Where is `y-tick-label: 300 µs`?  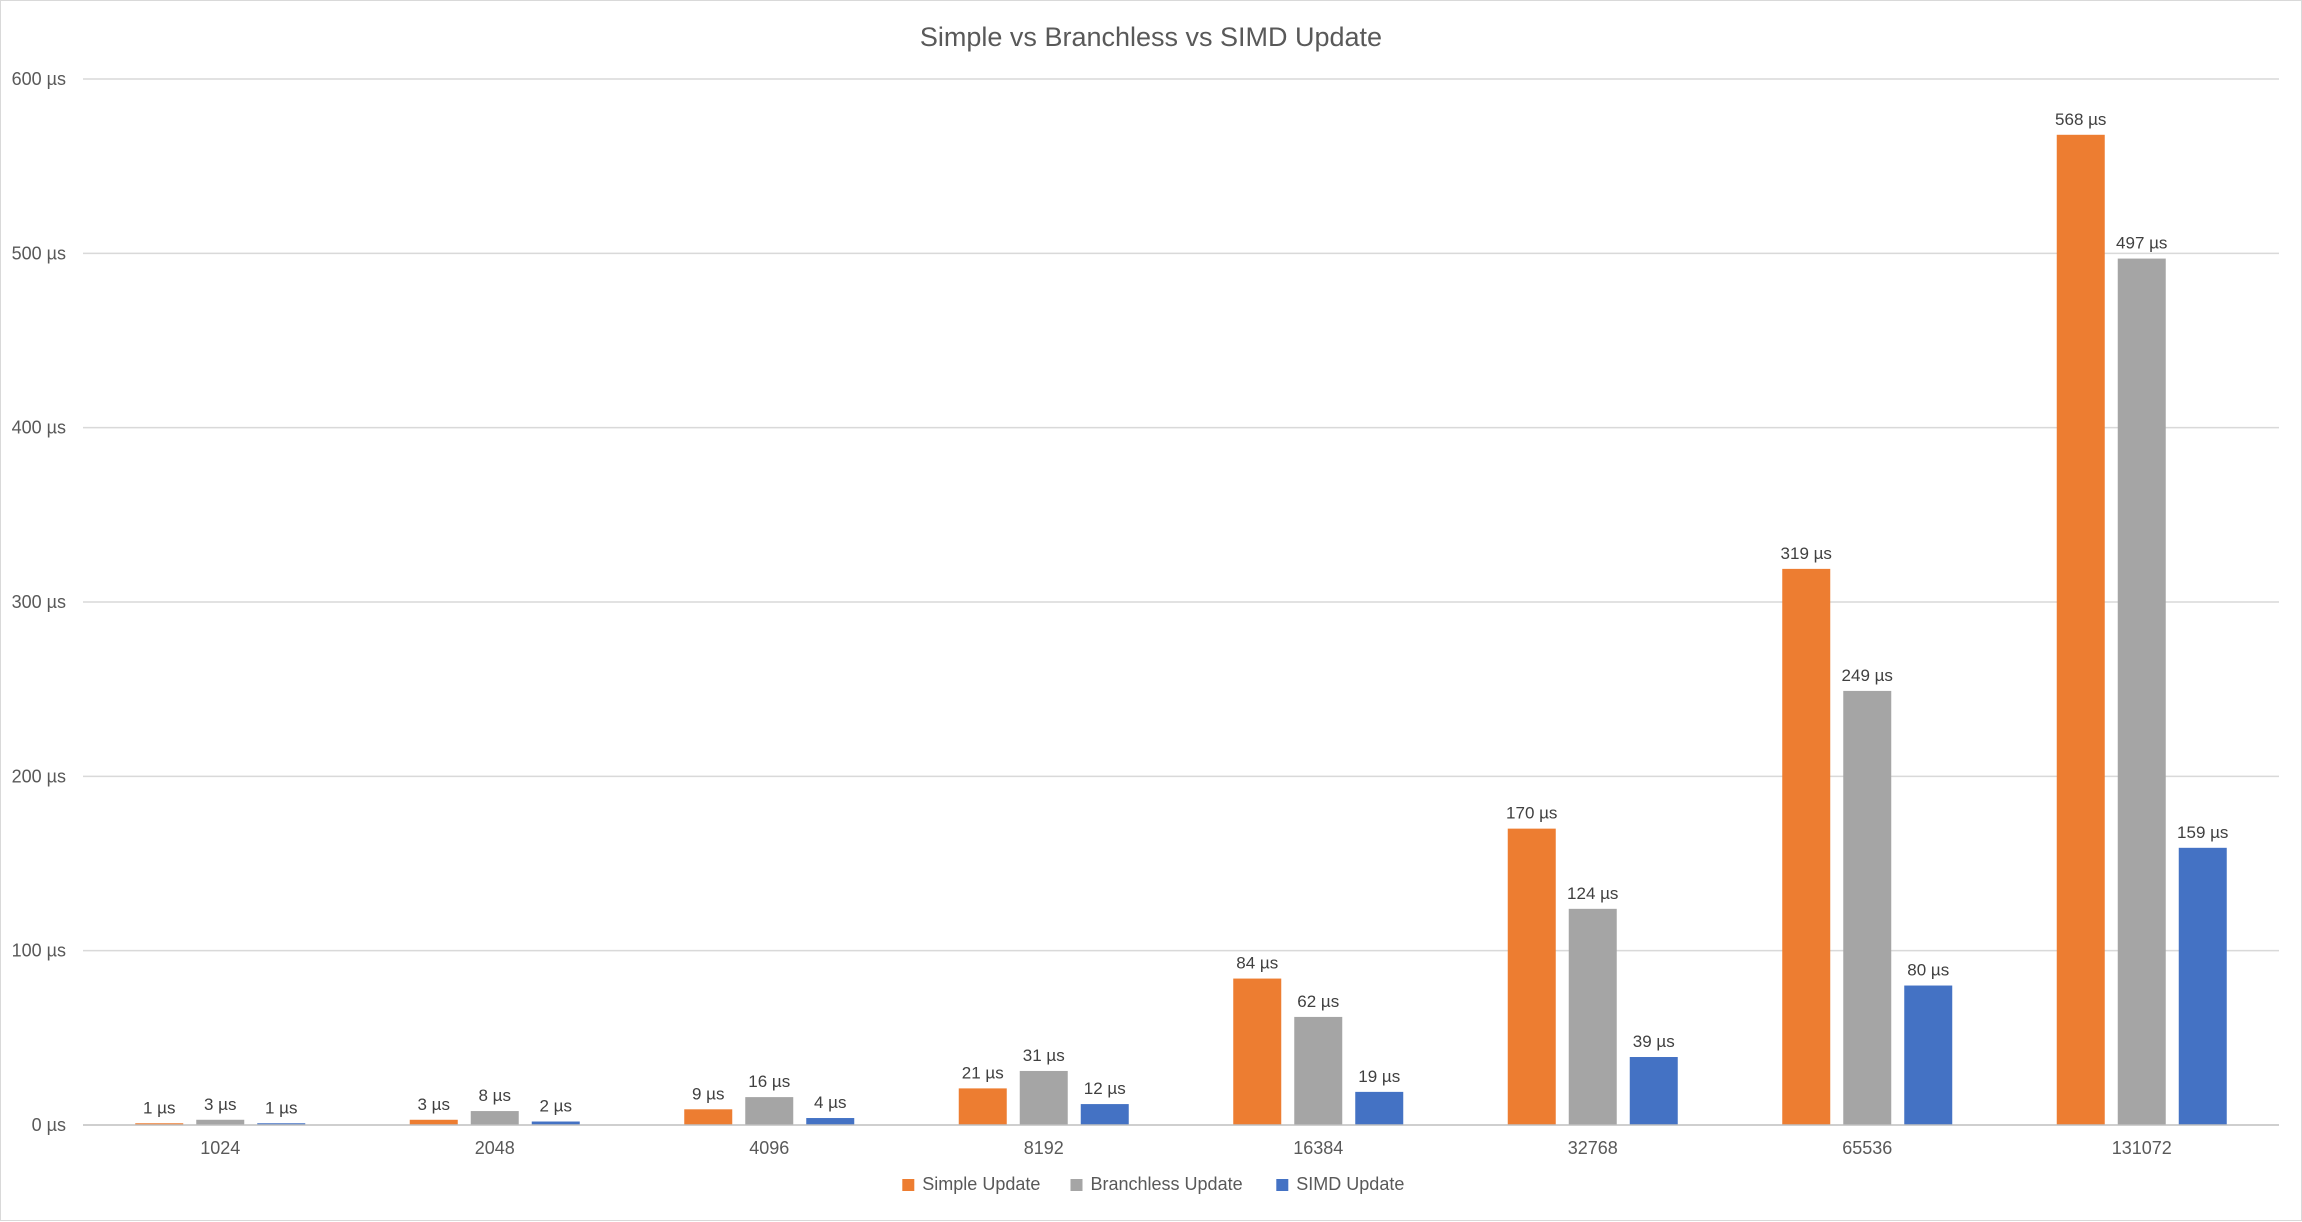
y-tick-label: 300 µs is located at coordinates (39, 602).